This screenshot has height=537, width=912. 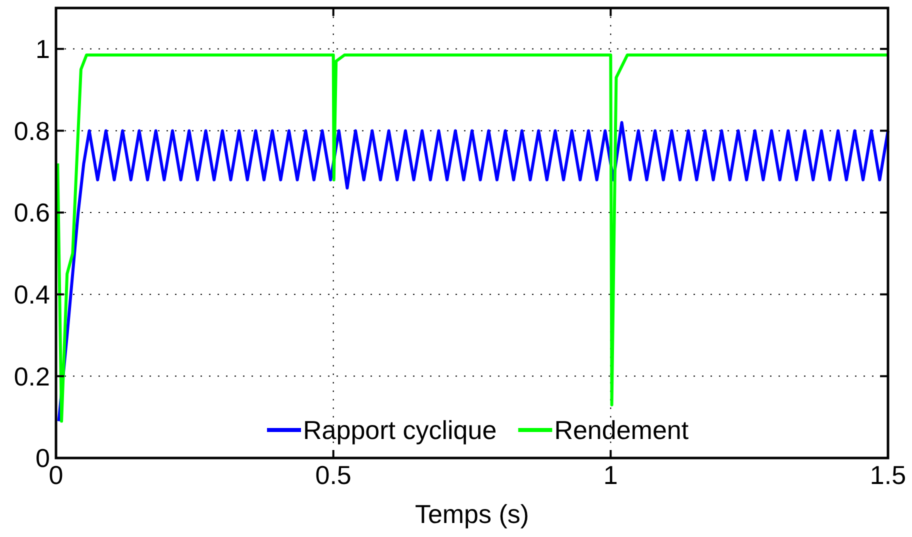 I want to click on y-tick-label: 1, so click(x=43, y=49).